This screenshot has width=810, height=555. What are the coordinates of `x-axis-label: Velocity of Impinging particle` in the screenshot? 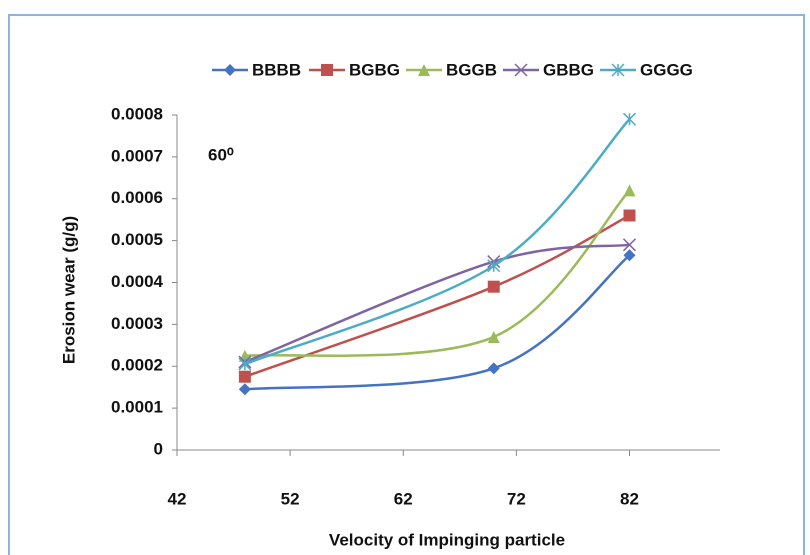 It's located at (447, 539).